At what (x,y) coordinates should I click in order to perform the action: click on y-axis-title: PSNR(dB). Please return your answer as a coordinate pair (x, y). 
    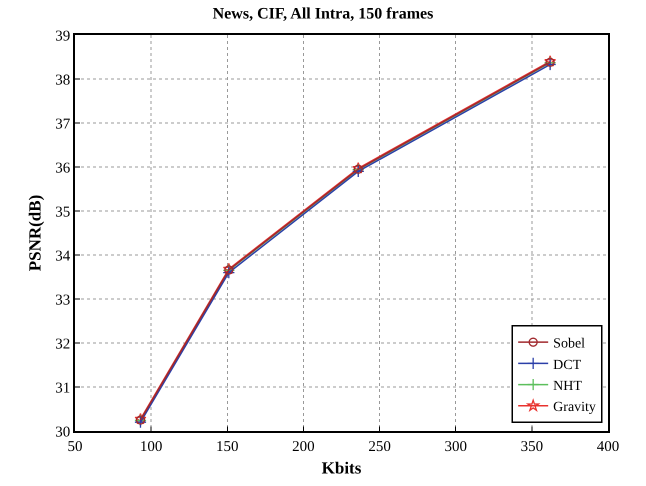
    Looking at the image, I should click on (34, 233).